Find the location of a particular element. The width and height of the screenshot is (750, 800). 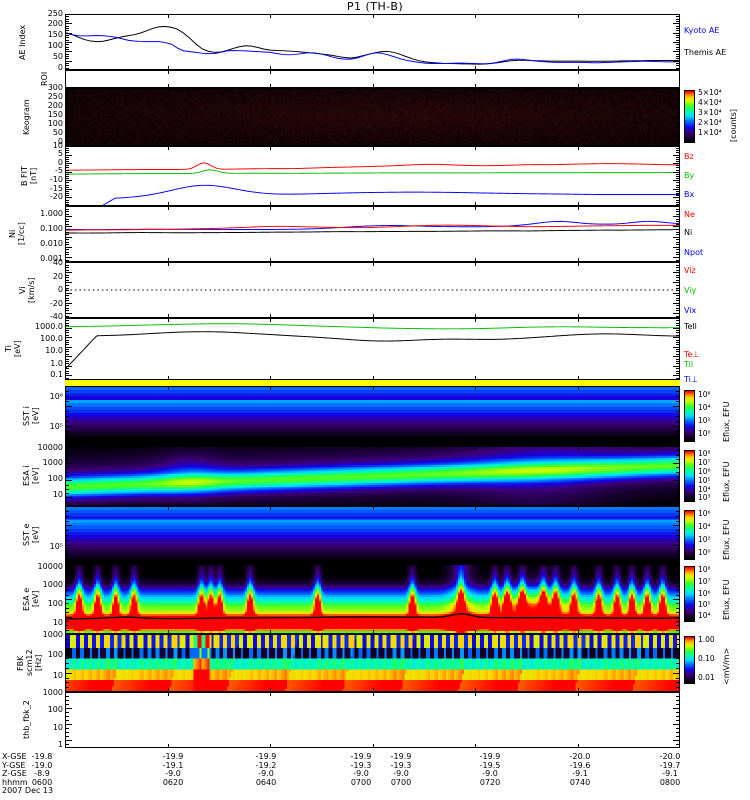

sst-ions-yticks: 10⁶ 10⁵ is located at coordinates (56, 411).